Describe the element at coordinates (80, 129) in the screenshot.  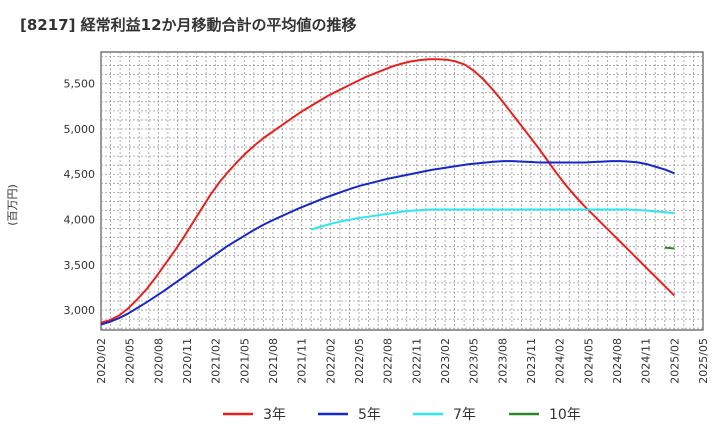
I see `y-tick-label: 5,000` at that location.